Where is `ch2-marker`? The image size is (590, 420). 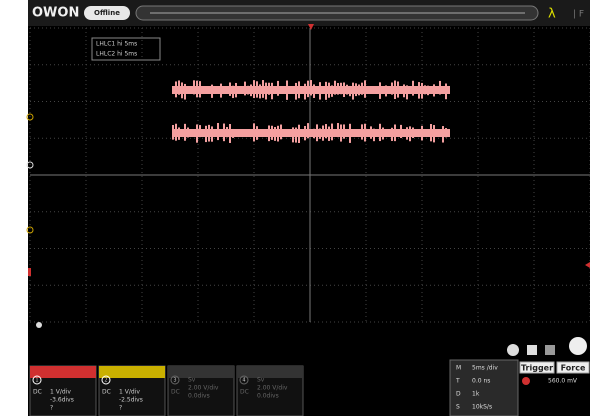
ch2-marker is located at coordinates (30, 165).